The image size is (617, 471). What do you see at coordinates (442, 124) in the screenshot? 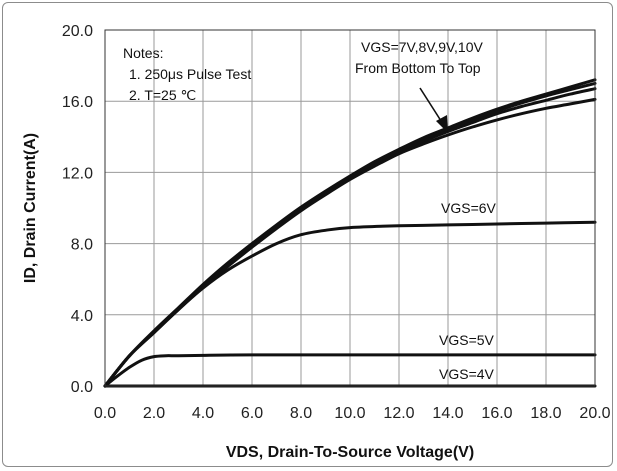
I see `annotation-arrow-head` at bounding box center [442, 124].